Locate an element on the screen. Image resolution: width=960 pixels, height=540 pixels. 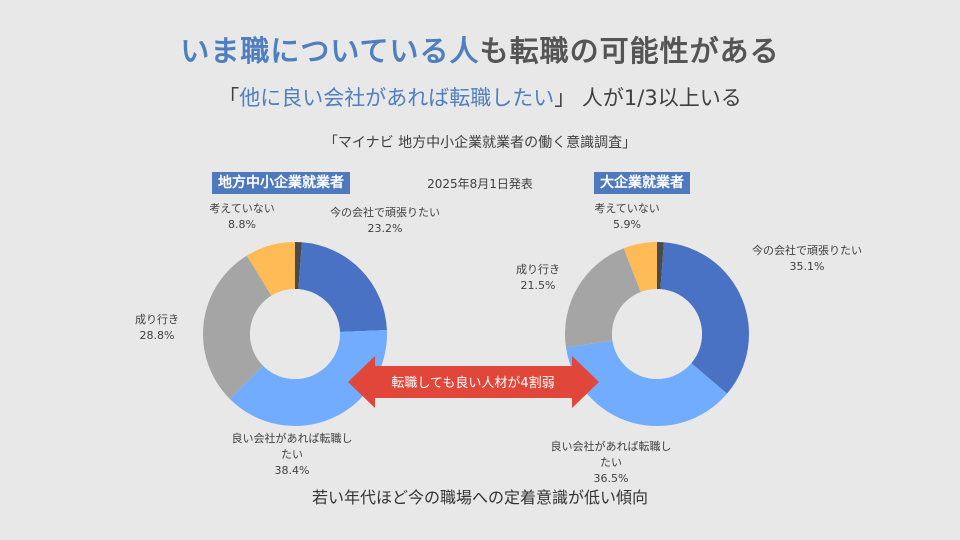
publish-date: 2025年8月1日発表 is located at coordinates (480, 184).